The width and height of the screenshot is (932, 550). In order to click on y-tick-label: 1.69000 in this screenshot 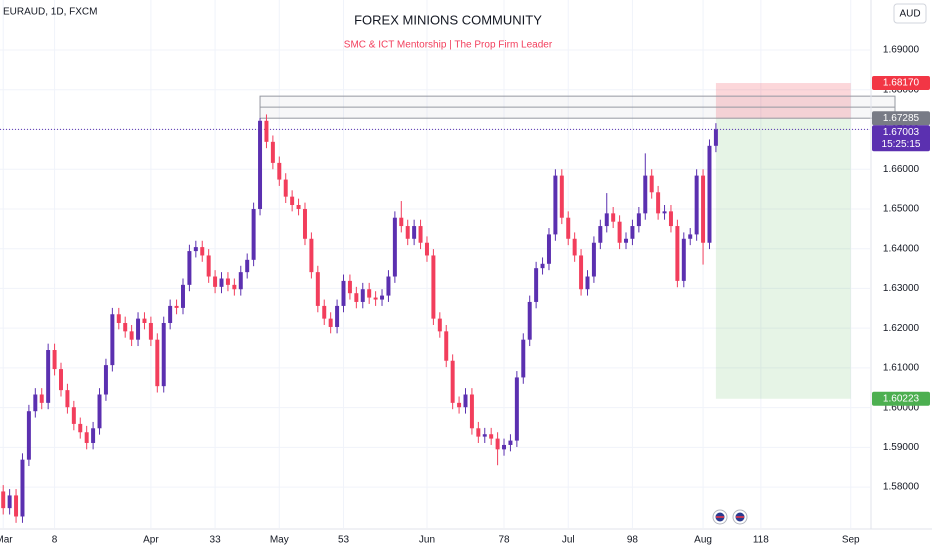, I will do `click(901, 50)`.